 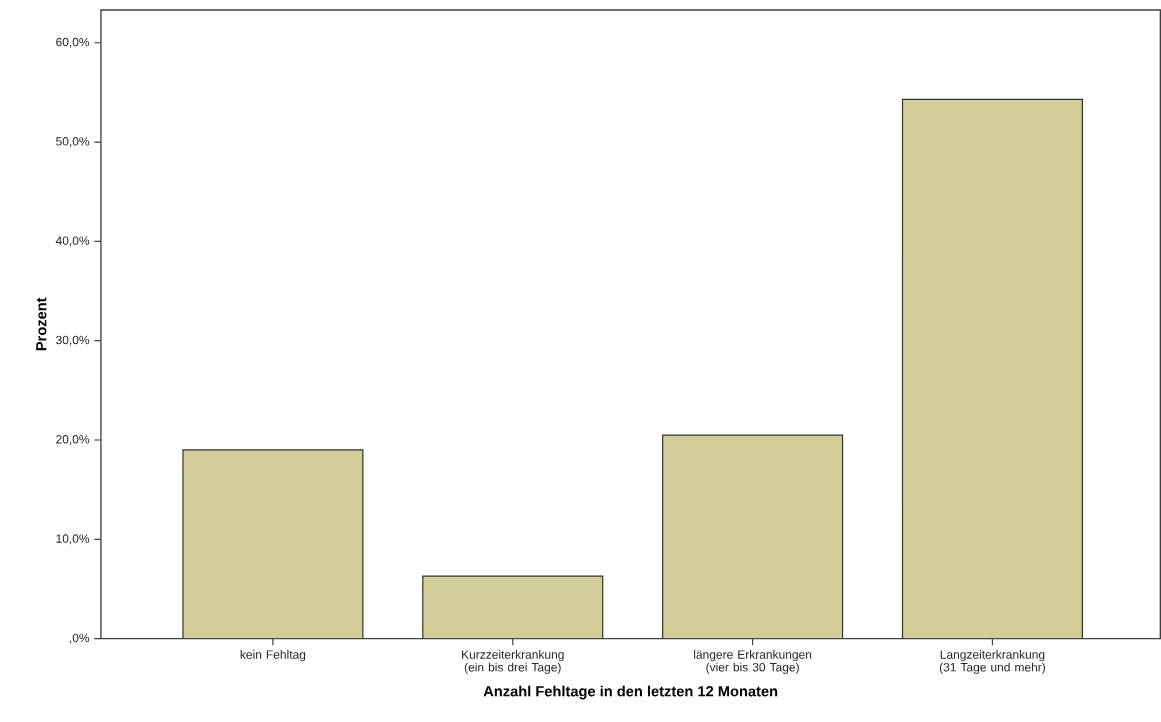 I want to click on y-tick-label: 30,0%, so click(x=73, y=340).